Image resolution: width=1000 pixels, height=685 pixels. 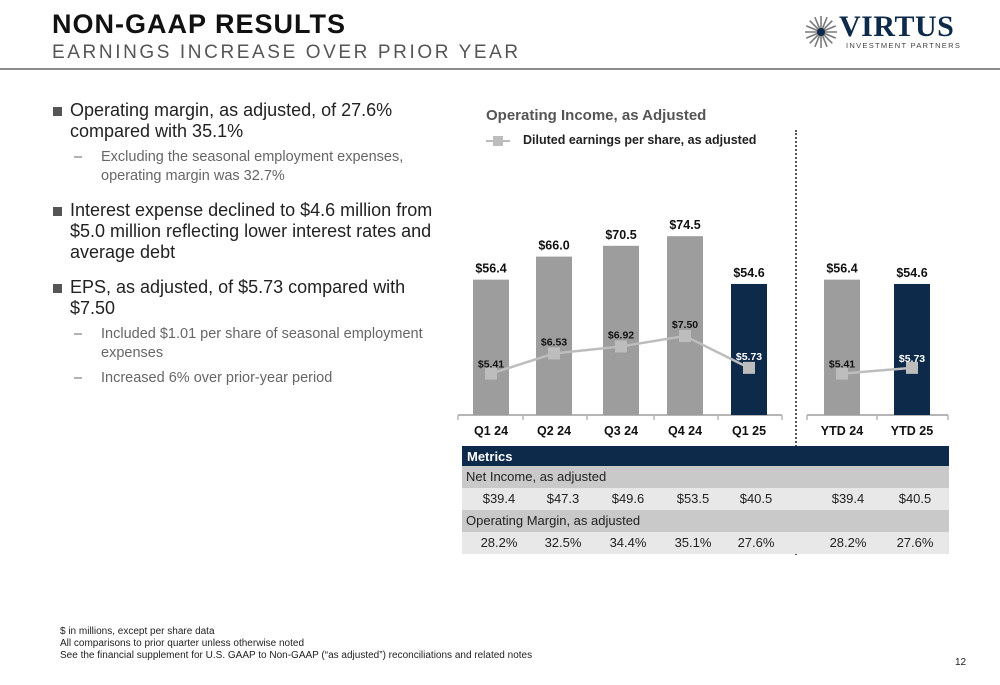 What do you see at coordinates (640, 140) in the screenshot?
I see `legend-label: Diluted earnings per share, as adjusted` at bounding box center [640, 140].